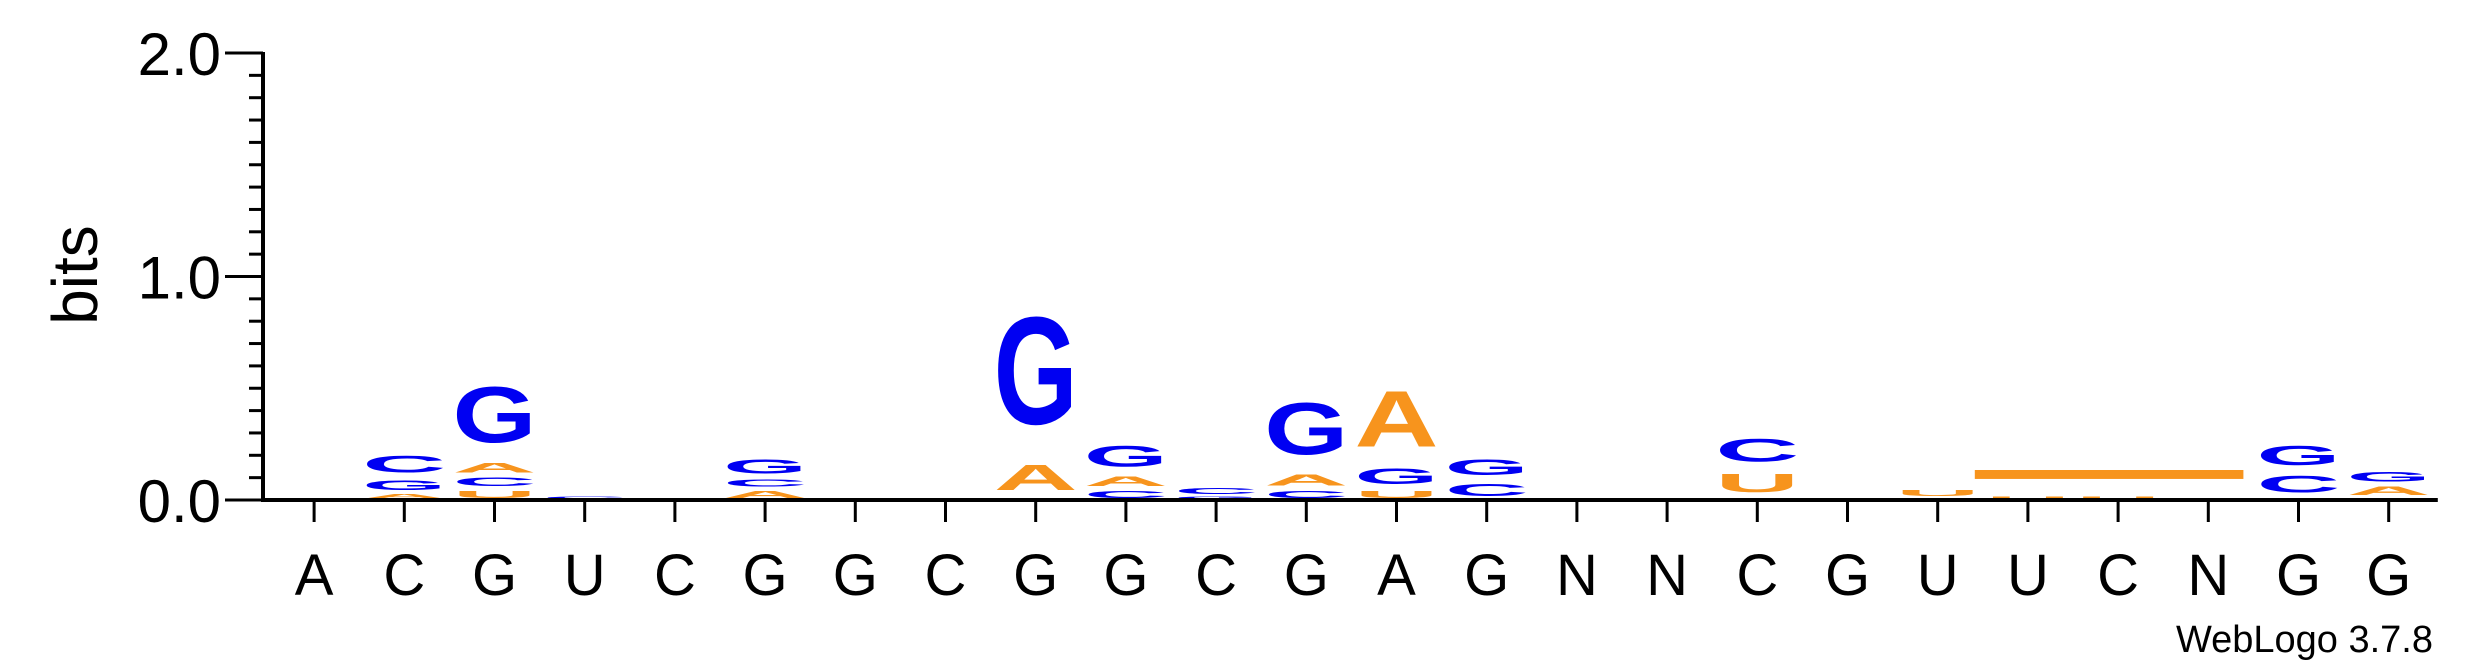  What do you see at coordinates (179, 501) in the screenshot?
I see `y-tick-label: 0.0` at bounding box center [179, 501].